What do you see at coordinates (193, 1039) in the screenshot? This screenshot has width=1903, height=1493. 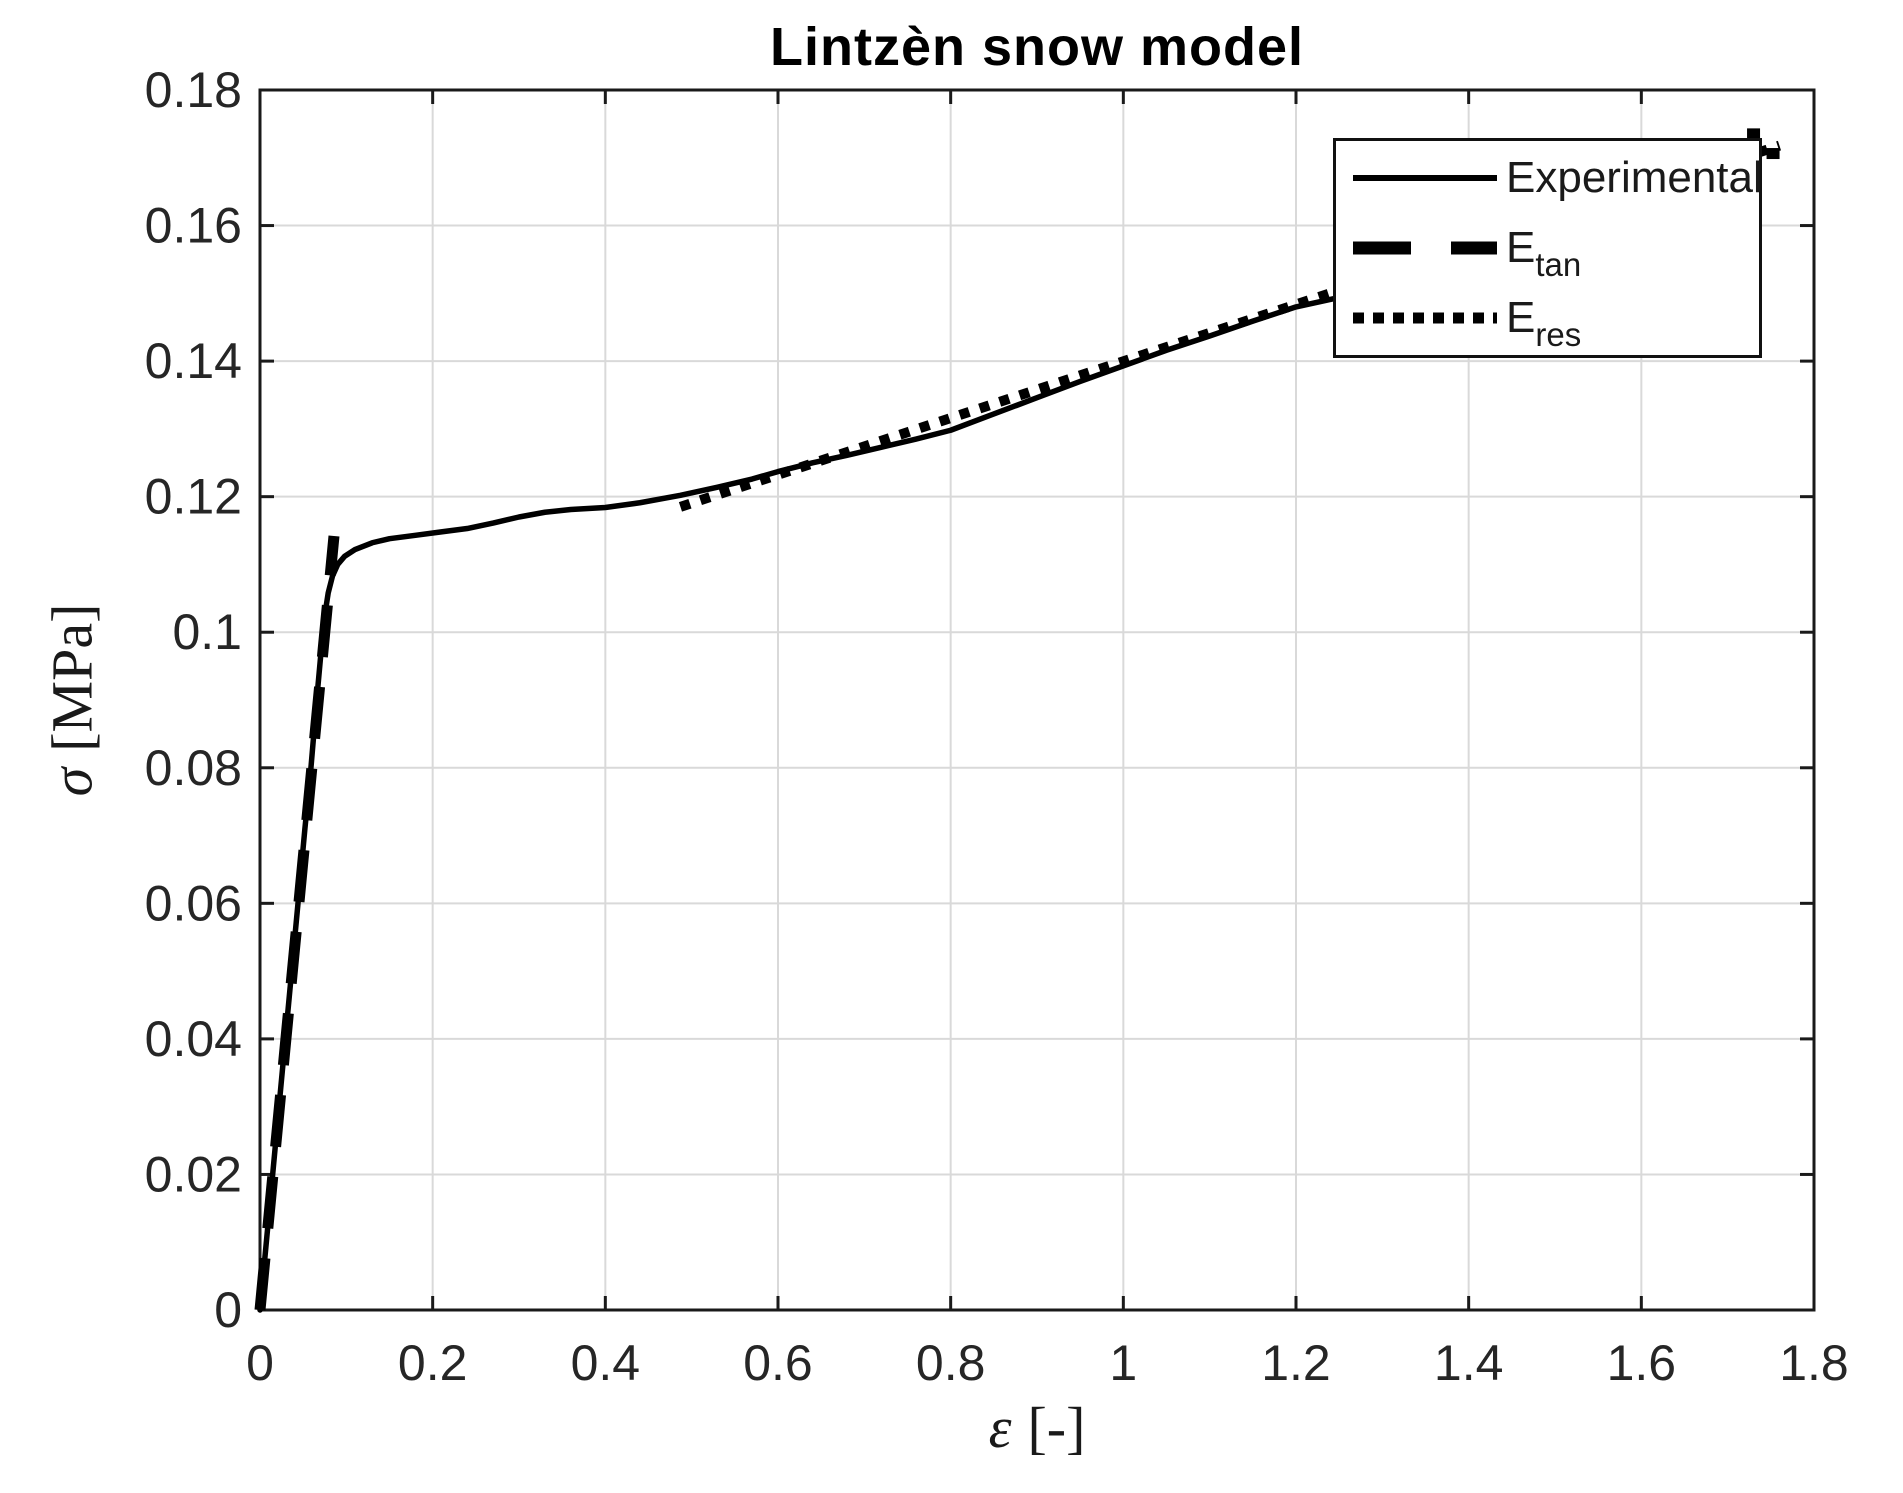 I see `svg-text: 0.04` at bounding box center [193, 1039].